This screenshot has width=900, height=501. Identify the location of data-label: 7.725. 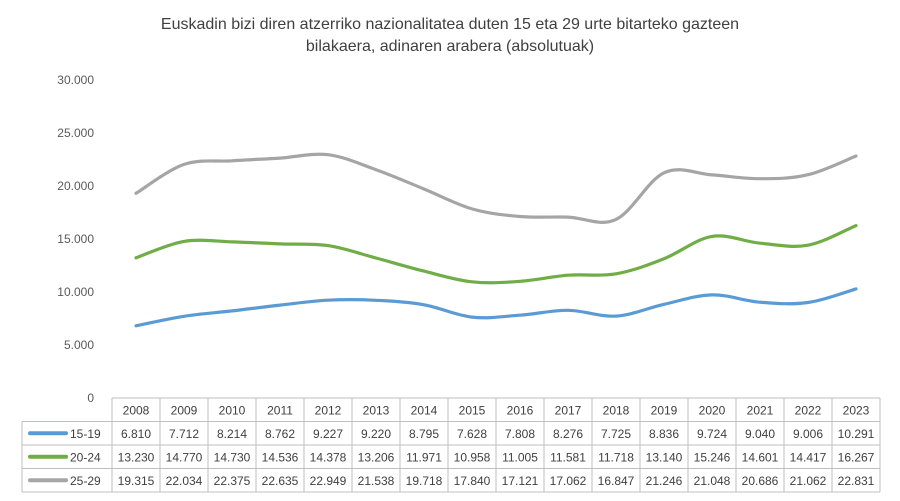
(616, 434).